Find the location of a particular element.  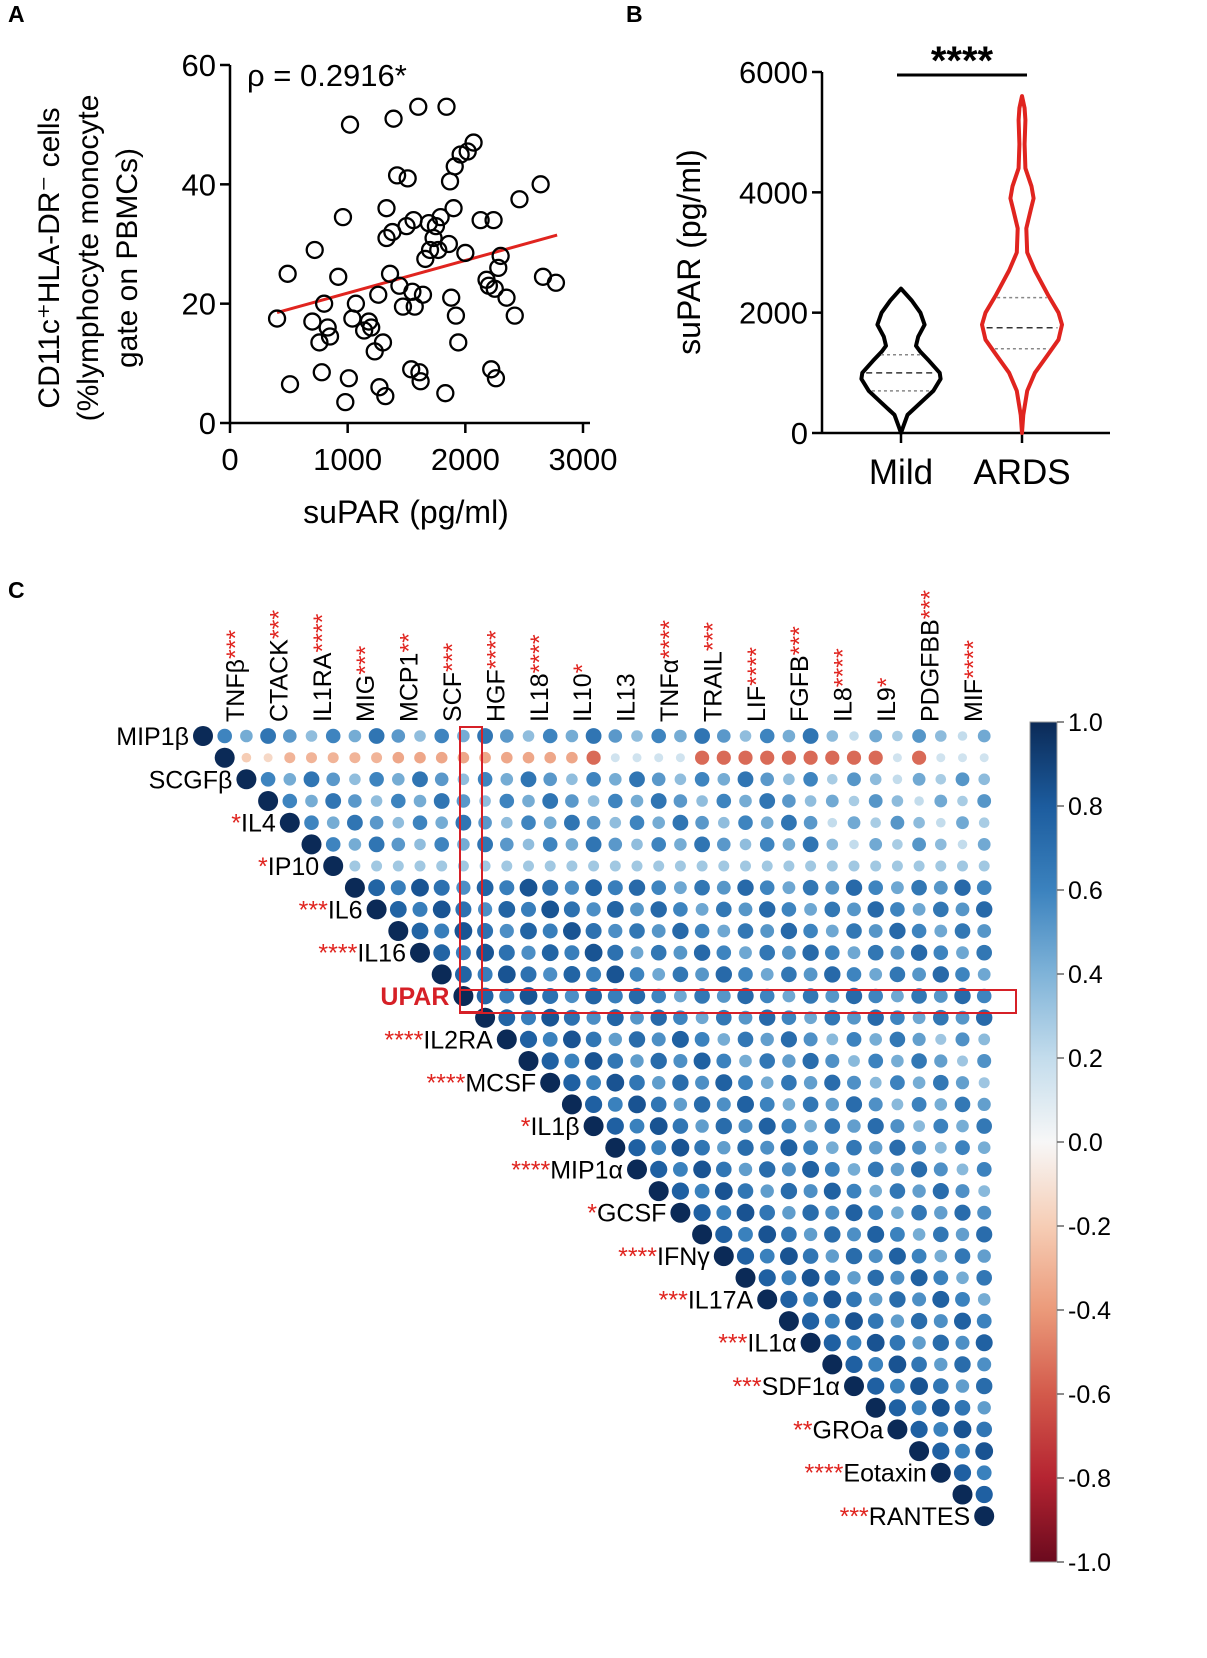

colorbar-tick-label: 0.2 is located at coordinates (1085, 1059).